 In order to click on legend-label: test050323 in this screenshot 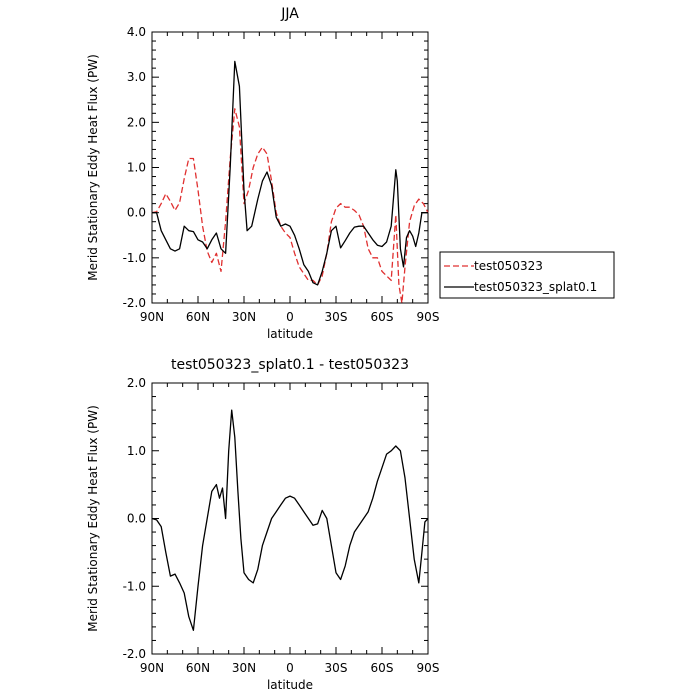, I will do `click(508, 266)`.